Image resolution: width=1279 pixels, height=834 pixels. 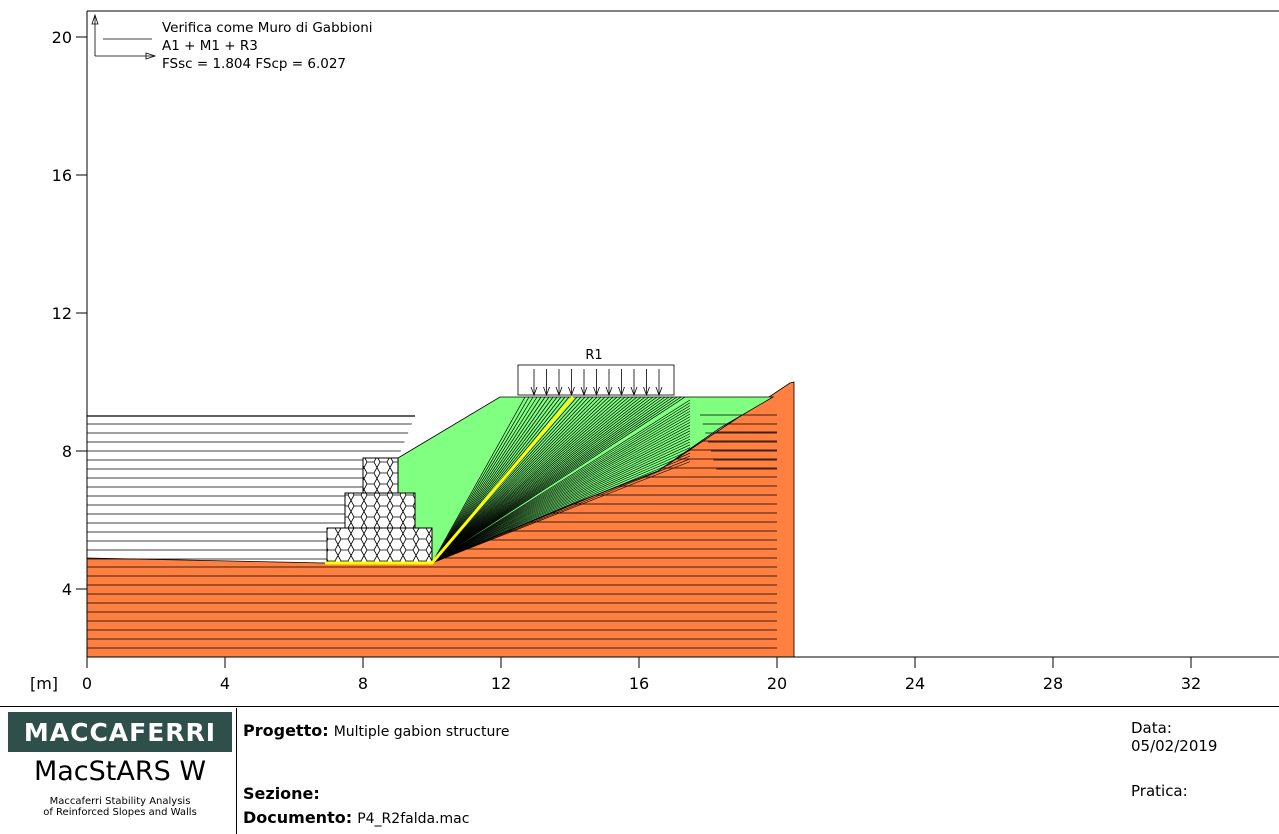 I want to click on gabion-block-bottom, so click(x=379, y=545).